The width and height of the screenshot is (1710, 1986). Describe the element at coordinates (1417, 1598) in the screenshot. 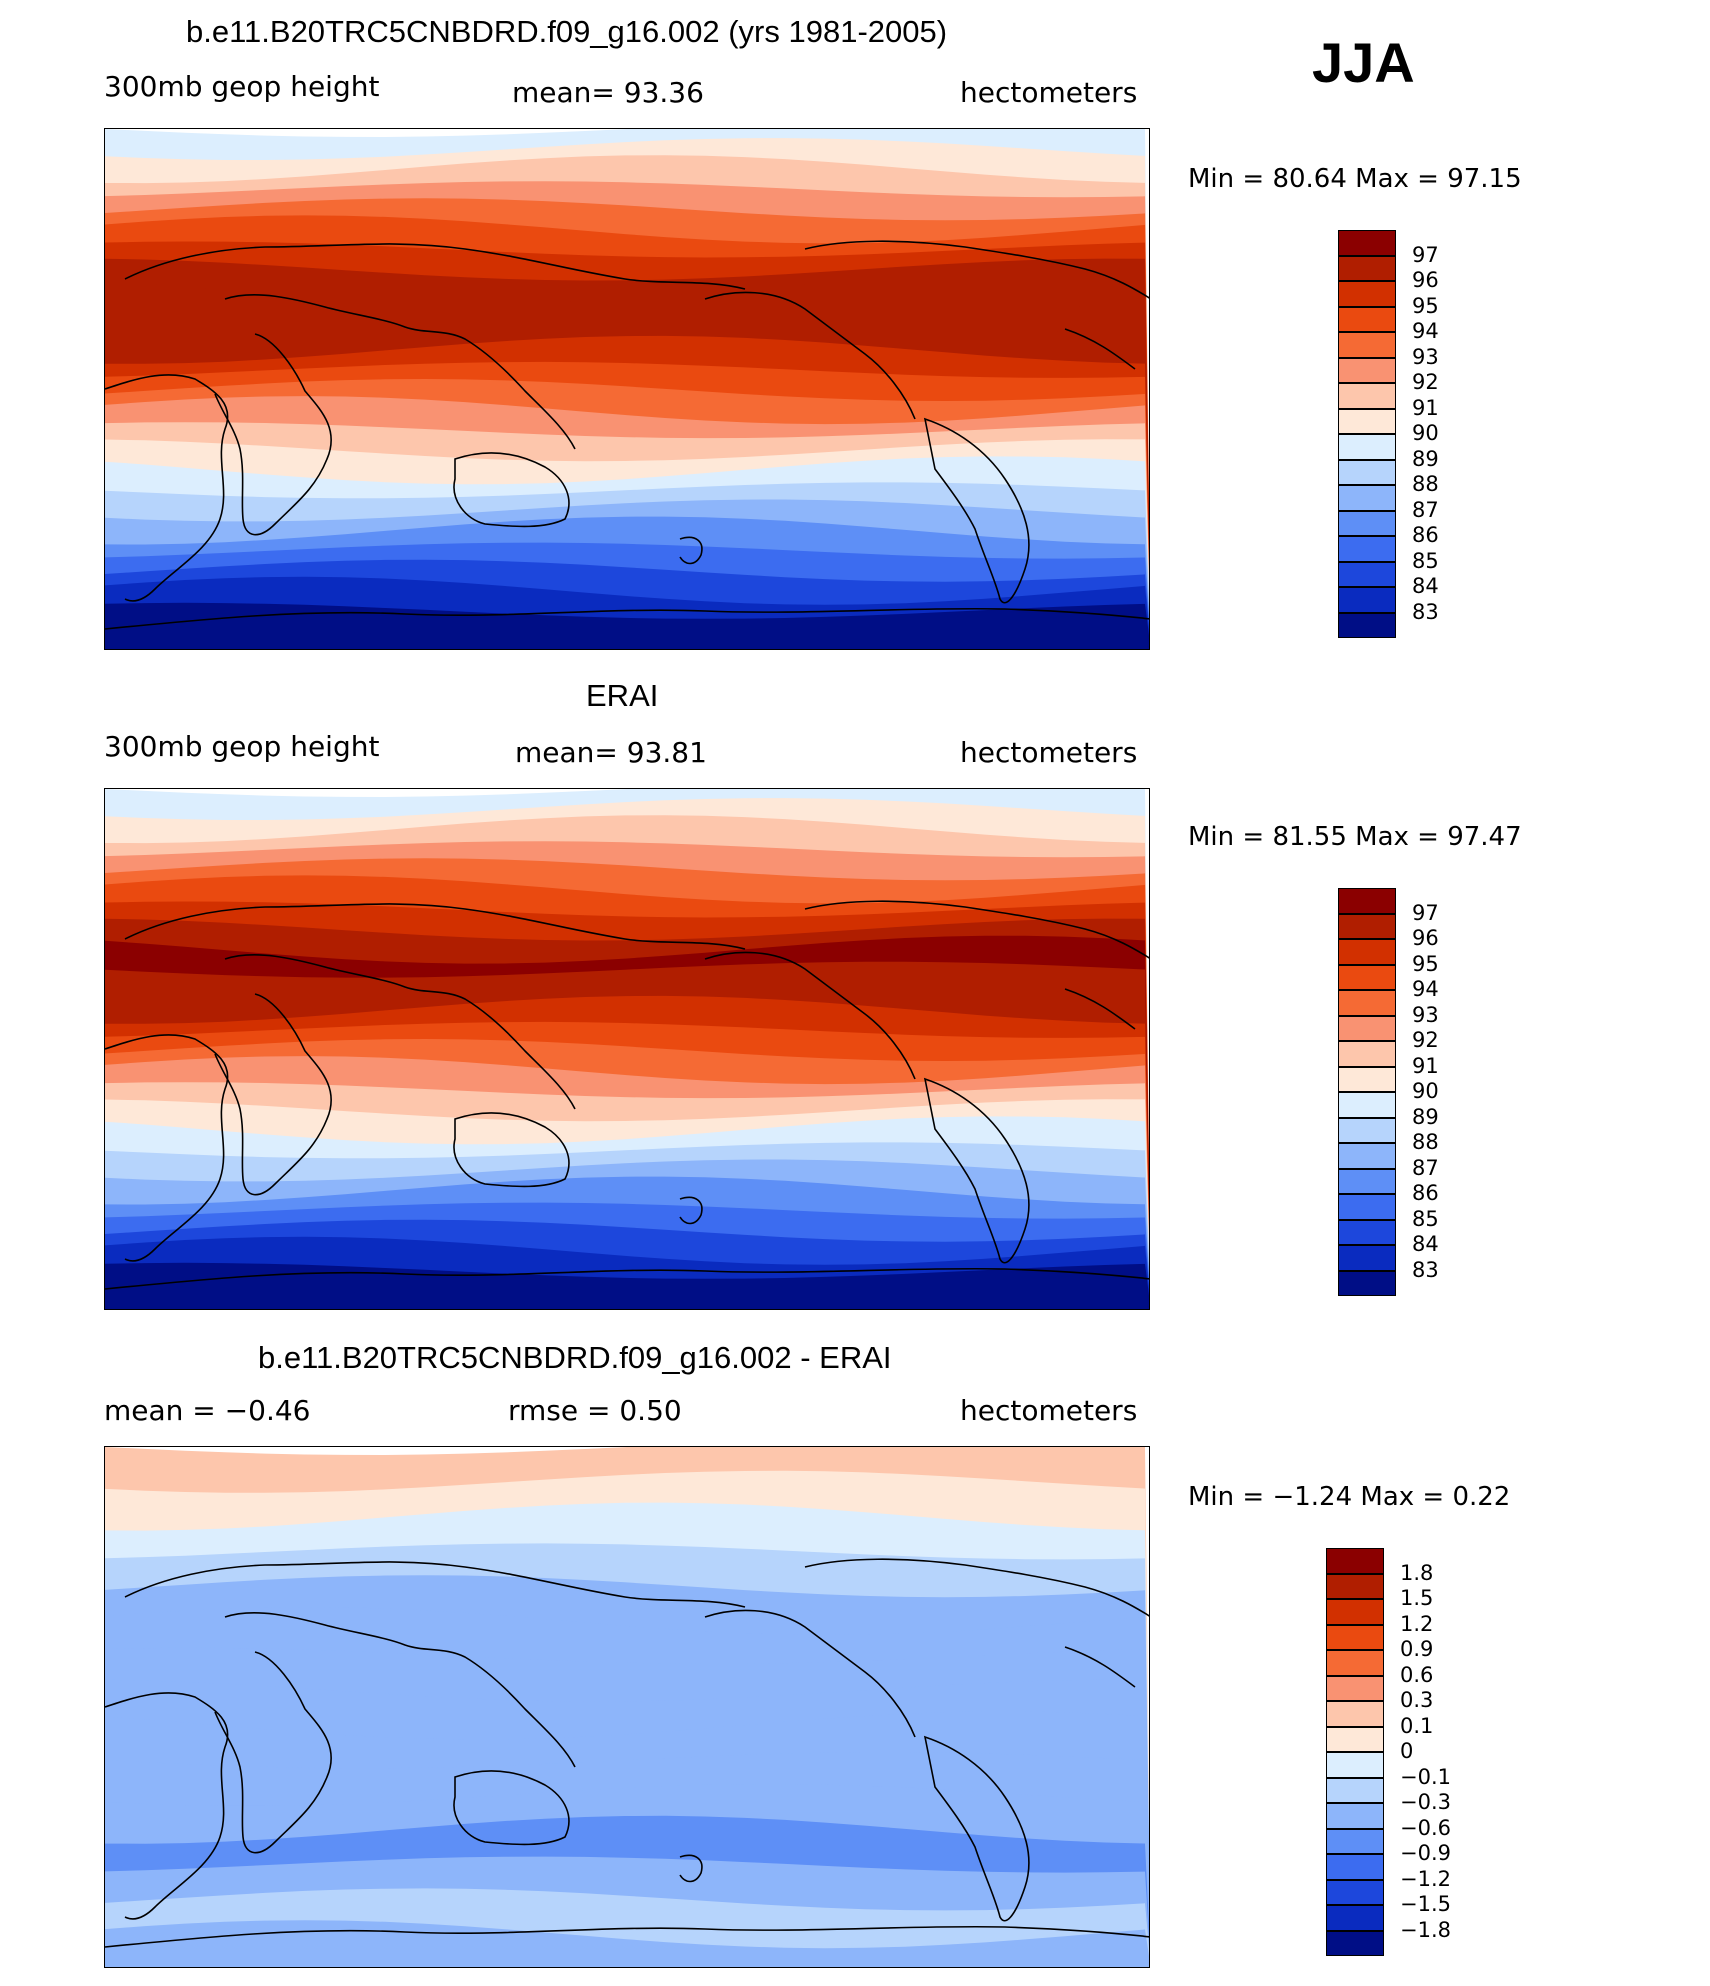

I see `colorbar-tick-label: 1.5` at that location.